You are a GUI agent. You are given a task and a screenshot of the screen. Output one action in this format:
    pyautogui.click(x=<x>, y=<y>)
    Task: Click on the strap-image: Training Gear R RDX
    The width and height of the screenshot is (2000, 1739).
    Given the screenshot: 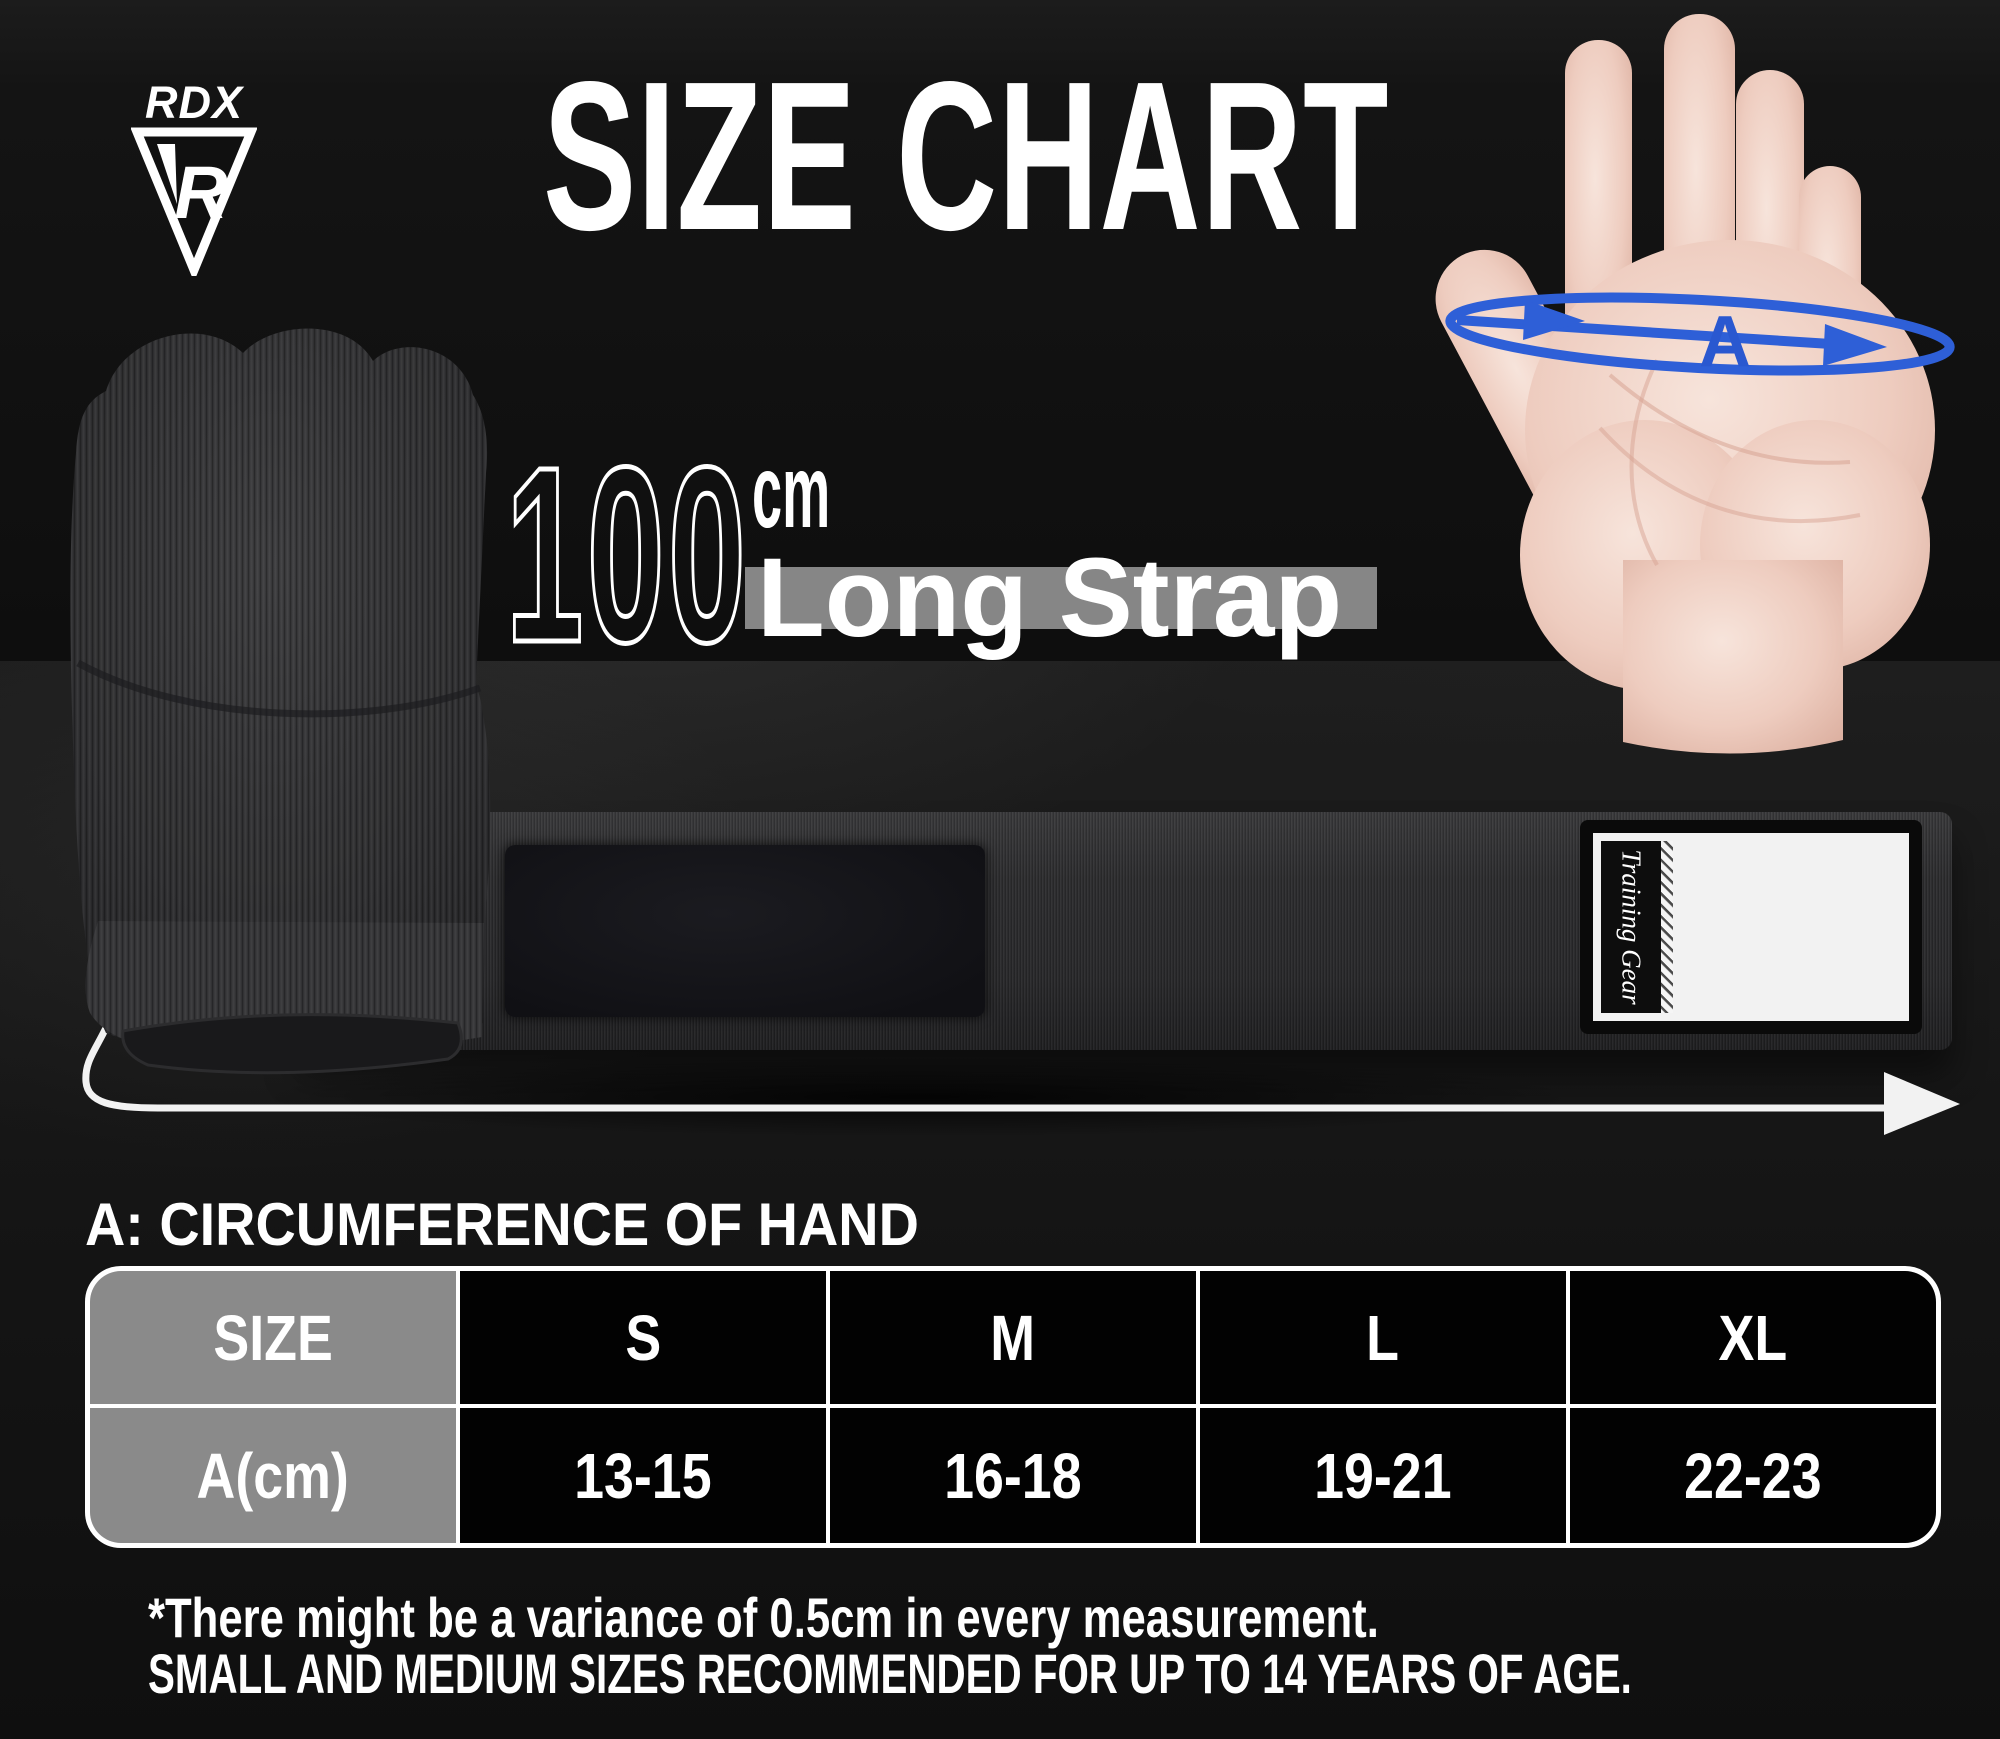 What is the action you would take?
    pyautogui.click(x=1125, y=931)
    